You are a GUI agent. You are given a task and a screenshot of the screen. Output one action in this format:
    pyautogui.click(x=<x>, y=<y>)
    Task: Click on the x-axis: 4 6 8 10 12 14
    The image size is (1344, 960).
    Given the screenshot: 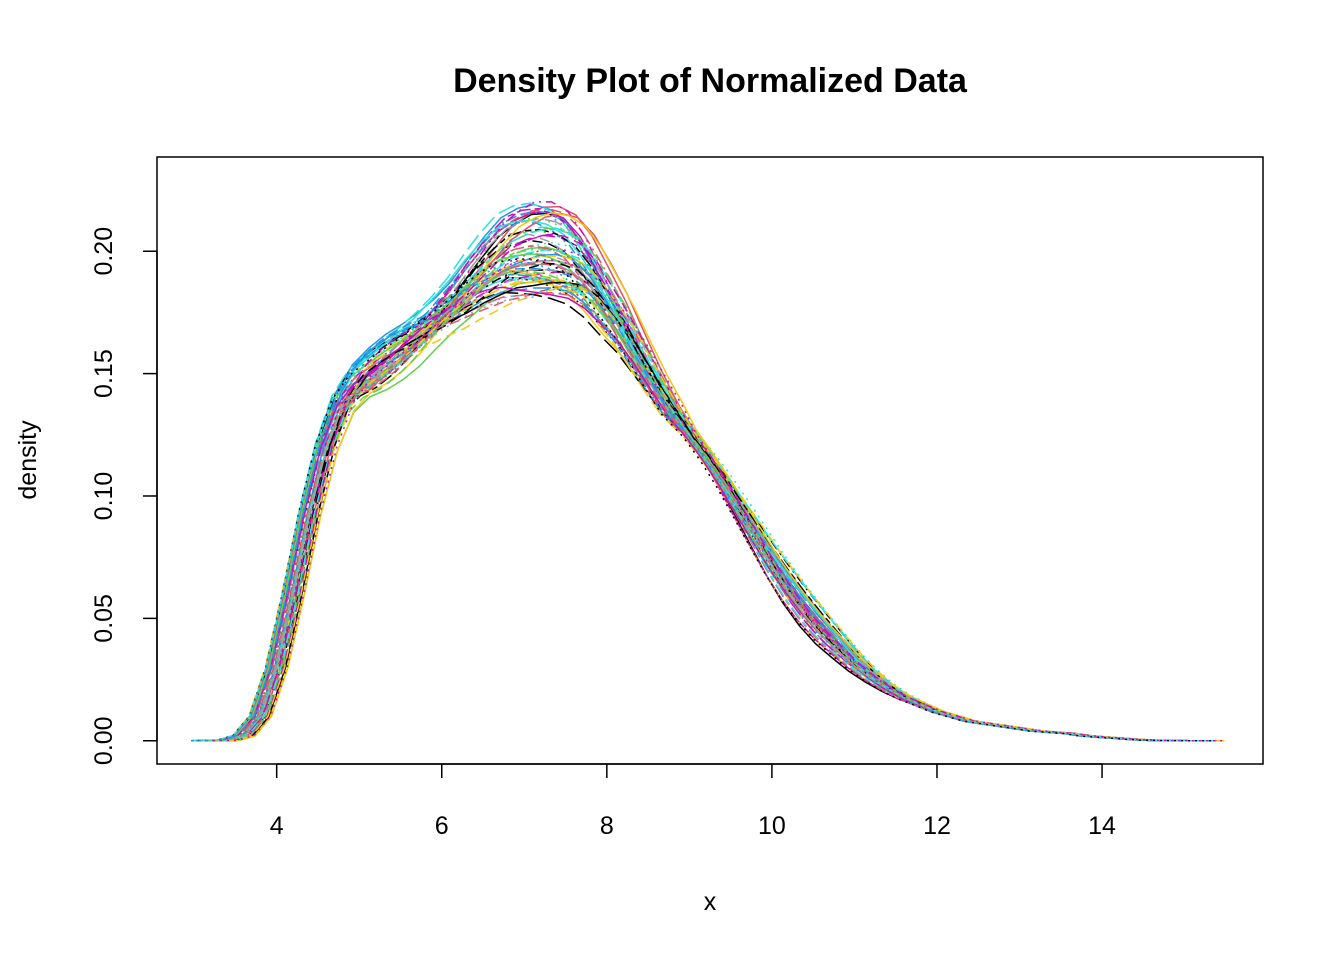 What is the action you would take?
    pyautogui.click(x=693, y=801)
    